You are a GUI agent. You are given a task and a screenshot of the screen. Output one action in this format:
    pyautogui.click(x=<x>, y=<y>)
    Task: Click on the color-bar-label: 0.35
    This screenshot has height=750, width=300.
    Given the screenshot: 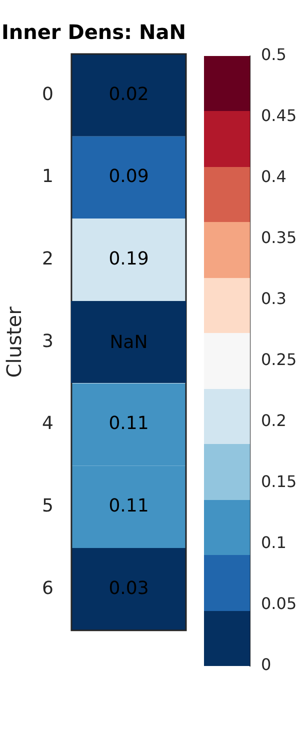 What is the action you would take?
    pyautogui.click(x=279, y=238)
    